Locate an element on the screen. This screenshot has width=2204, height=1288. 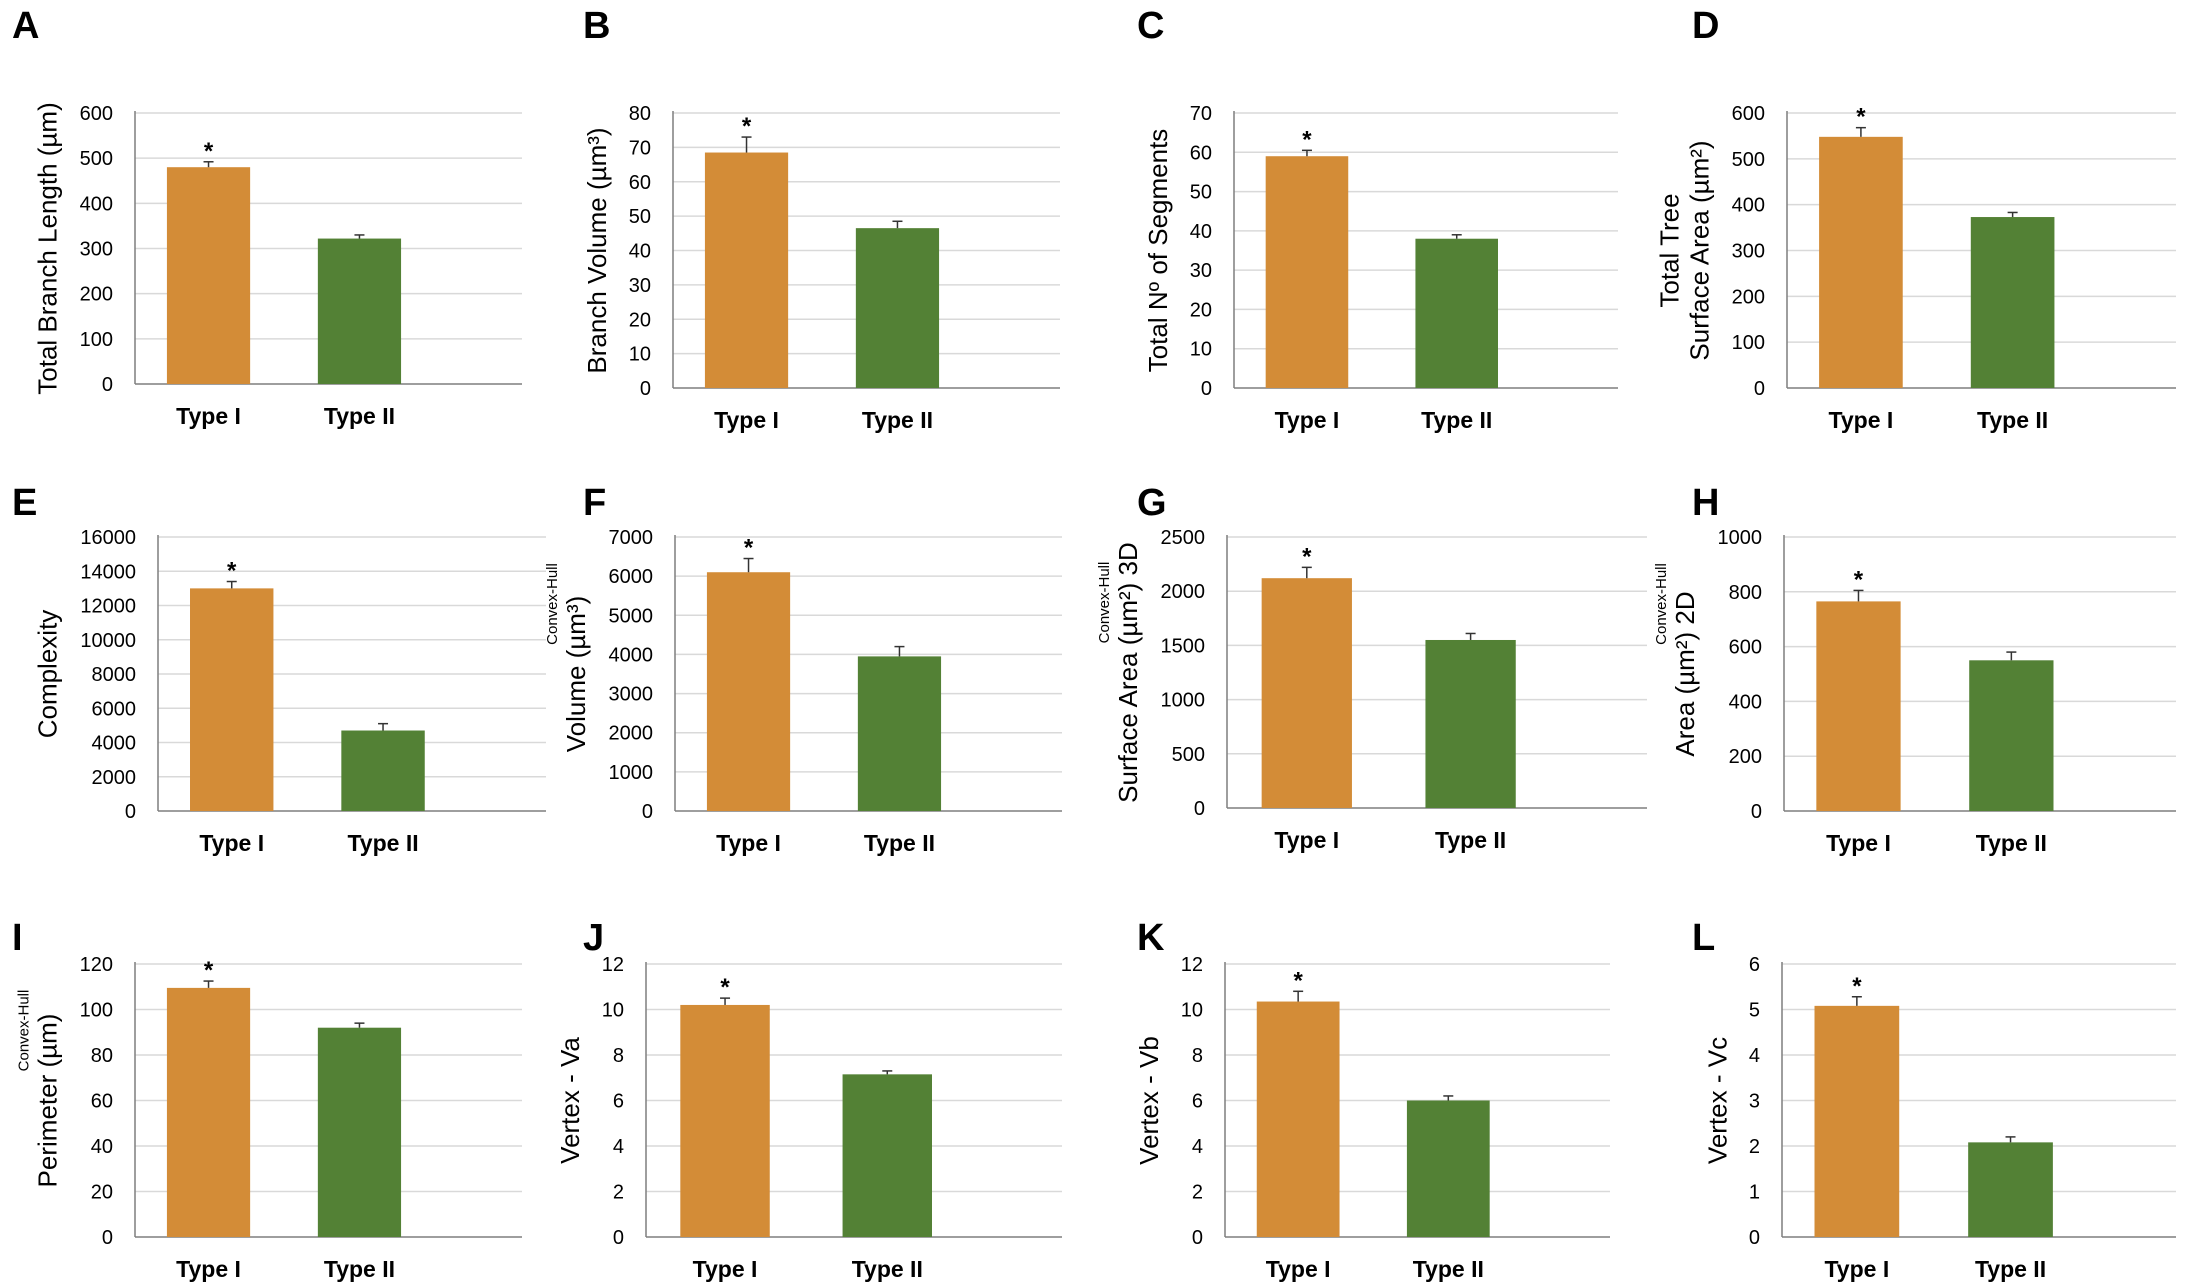
y-axis-title: Volume (µm³) is located at coordinates (576, 674).